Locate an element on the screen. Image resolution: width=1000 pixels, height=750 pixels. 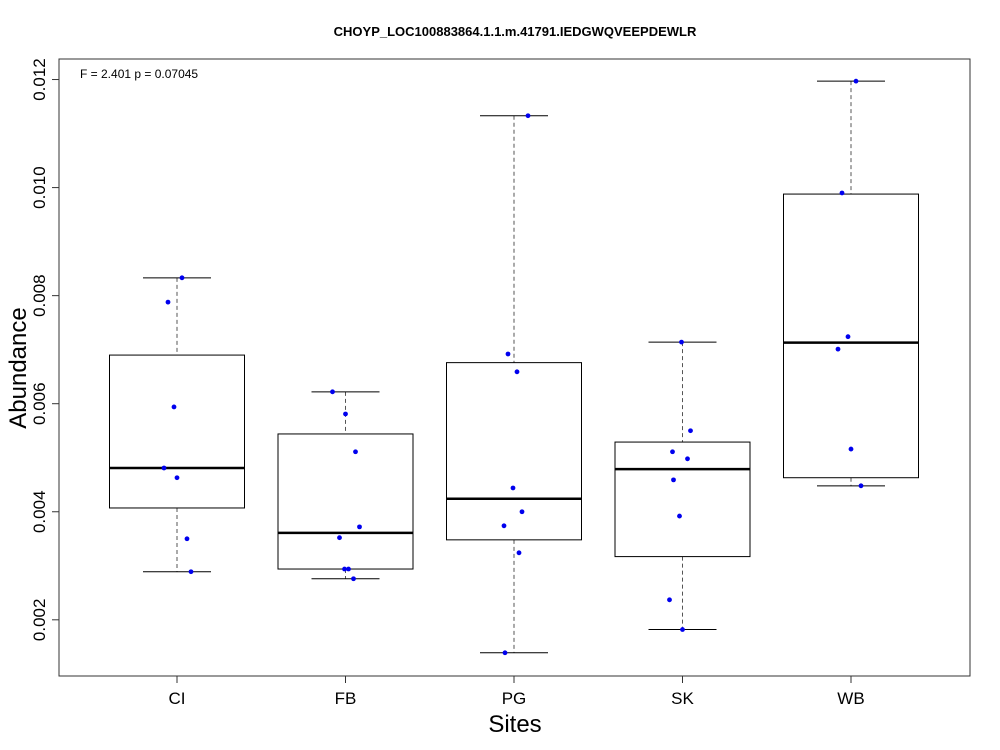
x-tick-label: PG is located at coordinates (514, 698).